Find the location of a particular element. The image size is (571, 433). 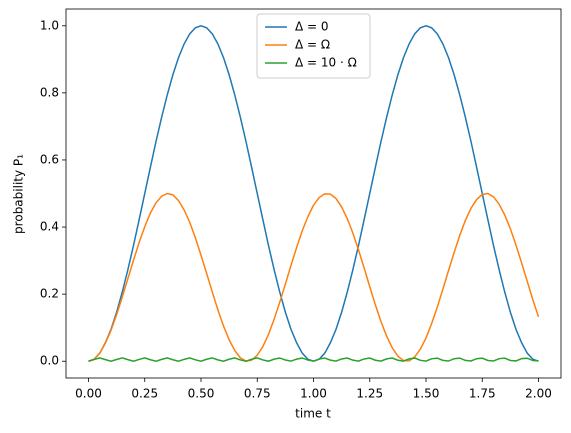

y-tick-label: 1.0 is located at coordinates (49, 25).